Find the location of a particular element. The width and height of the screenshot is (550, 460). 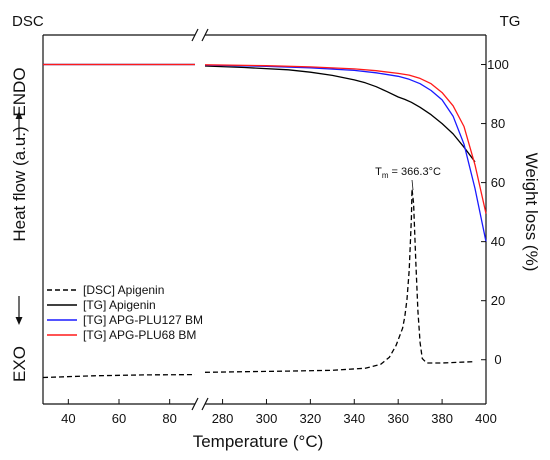

legend-label-3: [TG] APG-PLU68 BM is located at coordinates (139, 335).